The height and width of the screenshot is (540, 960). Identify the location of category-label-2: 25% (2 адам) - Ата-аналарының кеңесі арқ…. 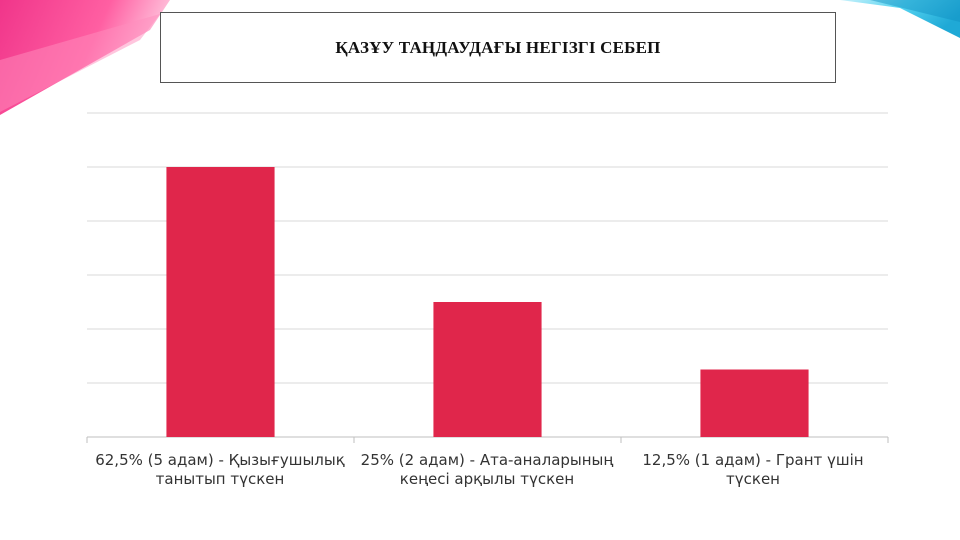
(487, 469).